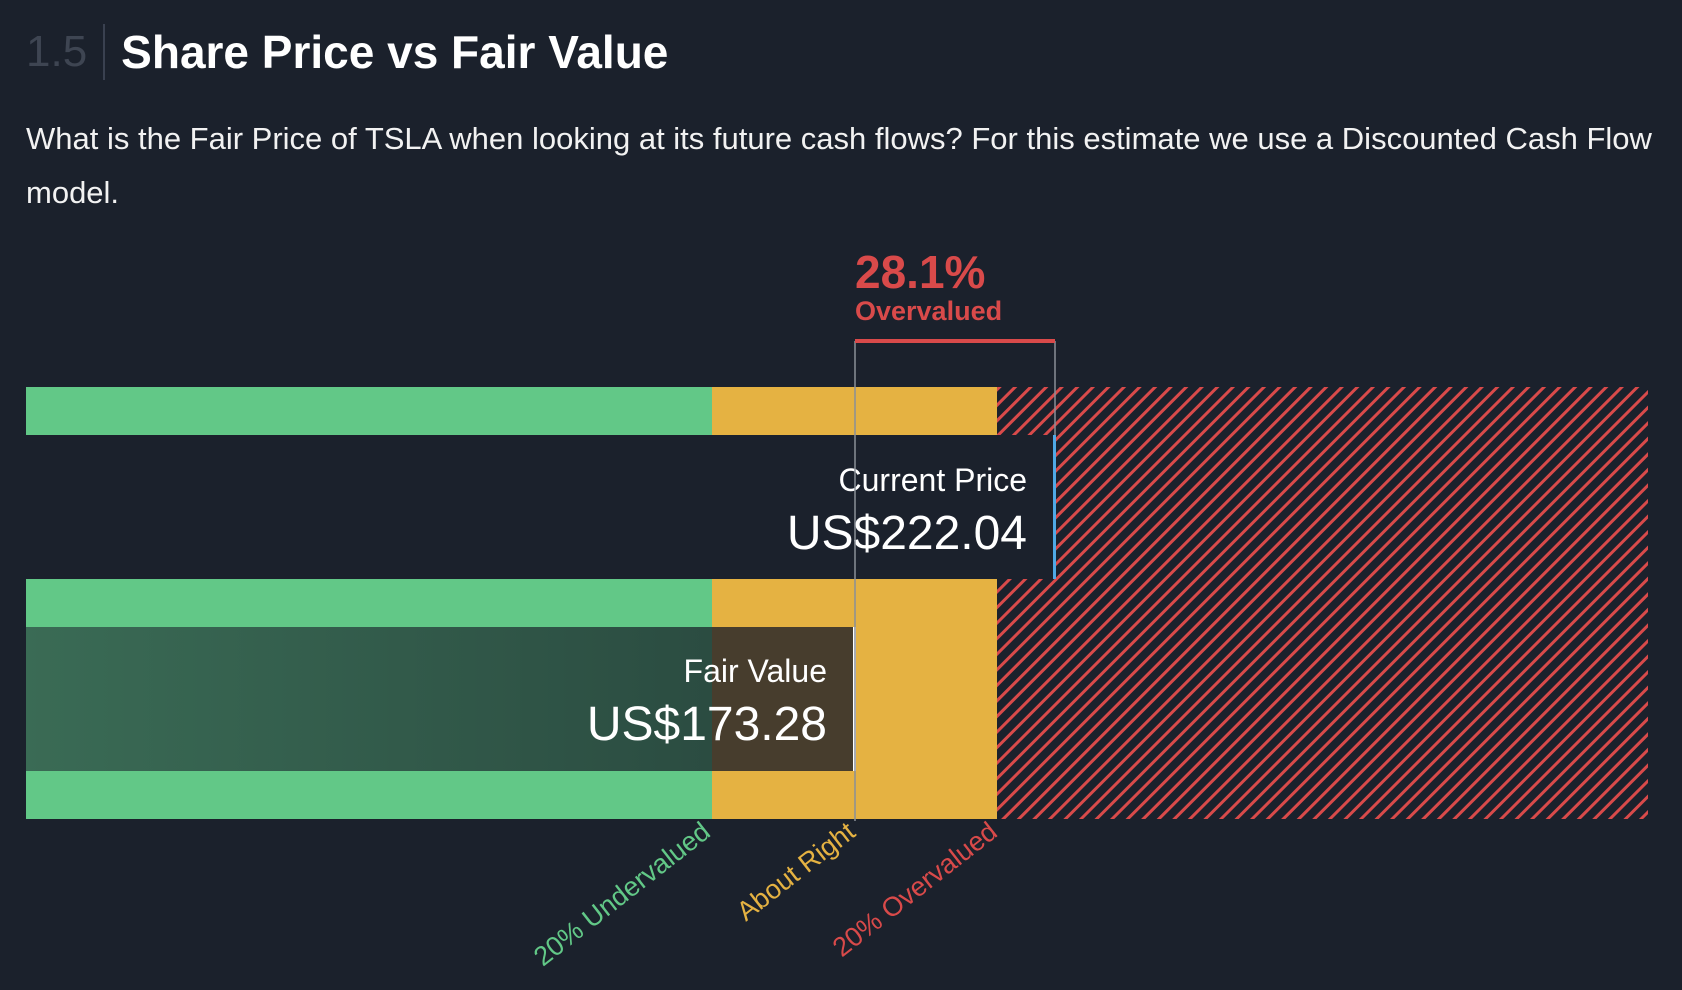 This screenshot has width=1682, height=990. What do you see at coordinates (707, 724) in the screenshot?
I see `fair-value-value: US$173.28` at bounding box center [707, 724].